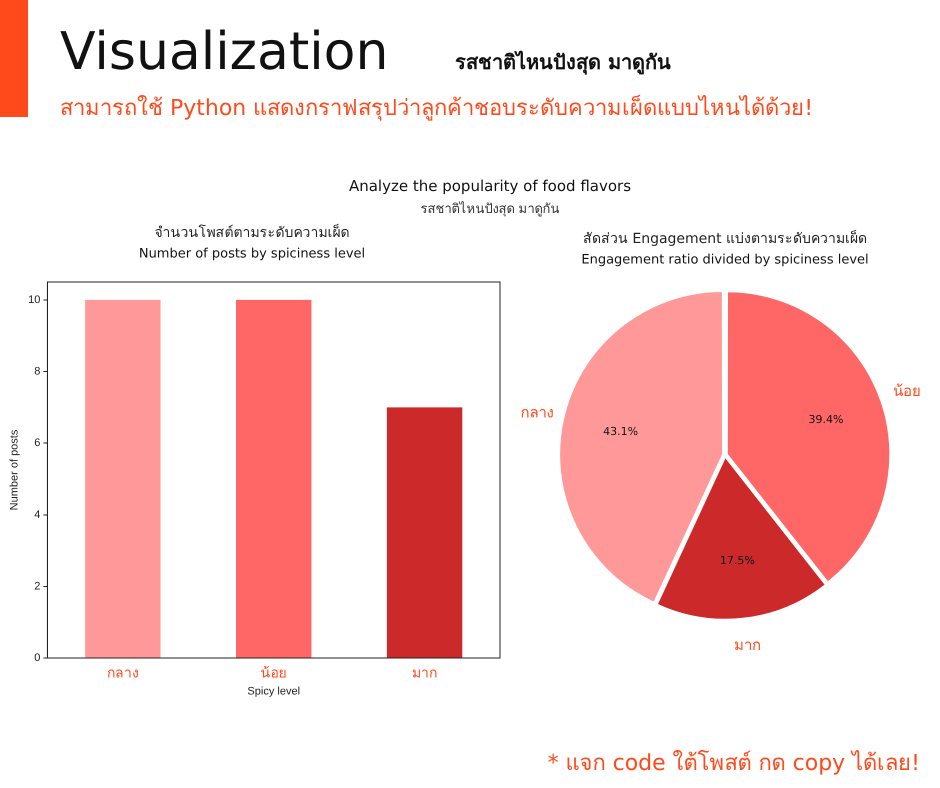  What do you see at coordinates (620, 431) in the screenshot?
I see `data-label: 43.1%` at bounding box center [620, 431].